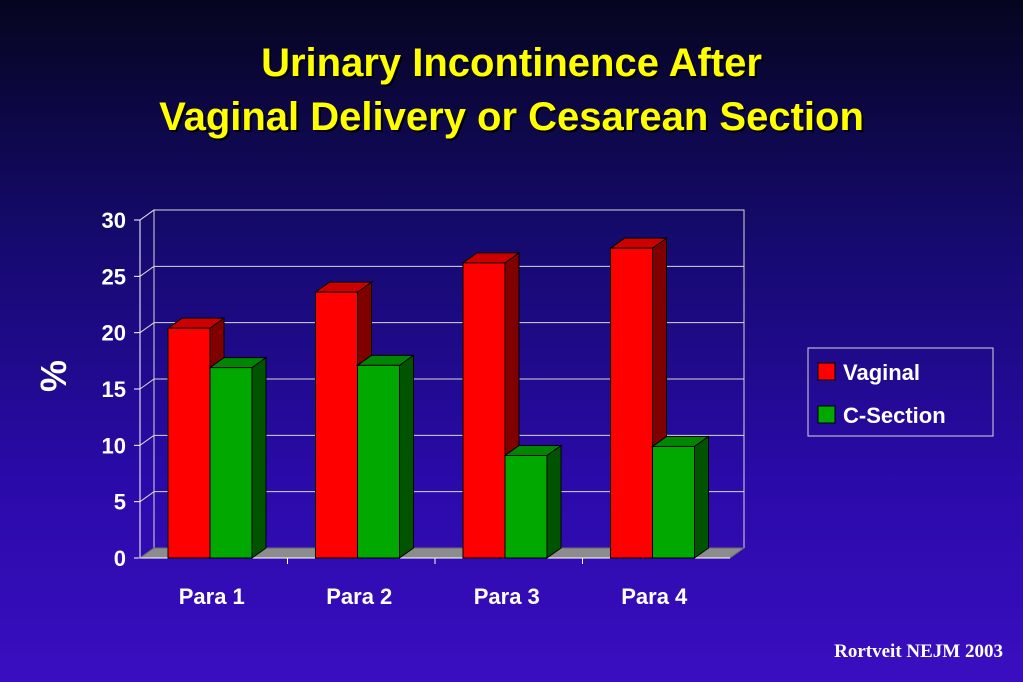  I want to click on legend-box, so click(900, 392).